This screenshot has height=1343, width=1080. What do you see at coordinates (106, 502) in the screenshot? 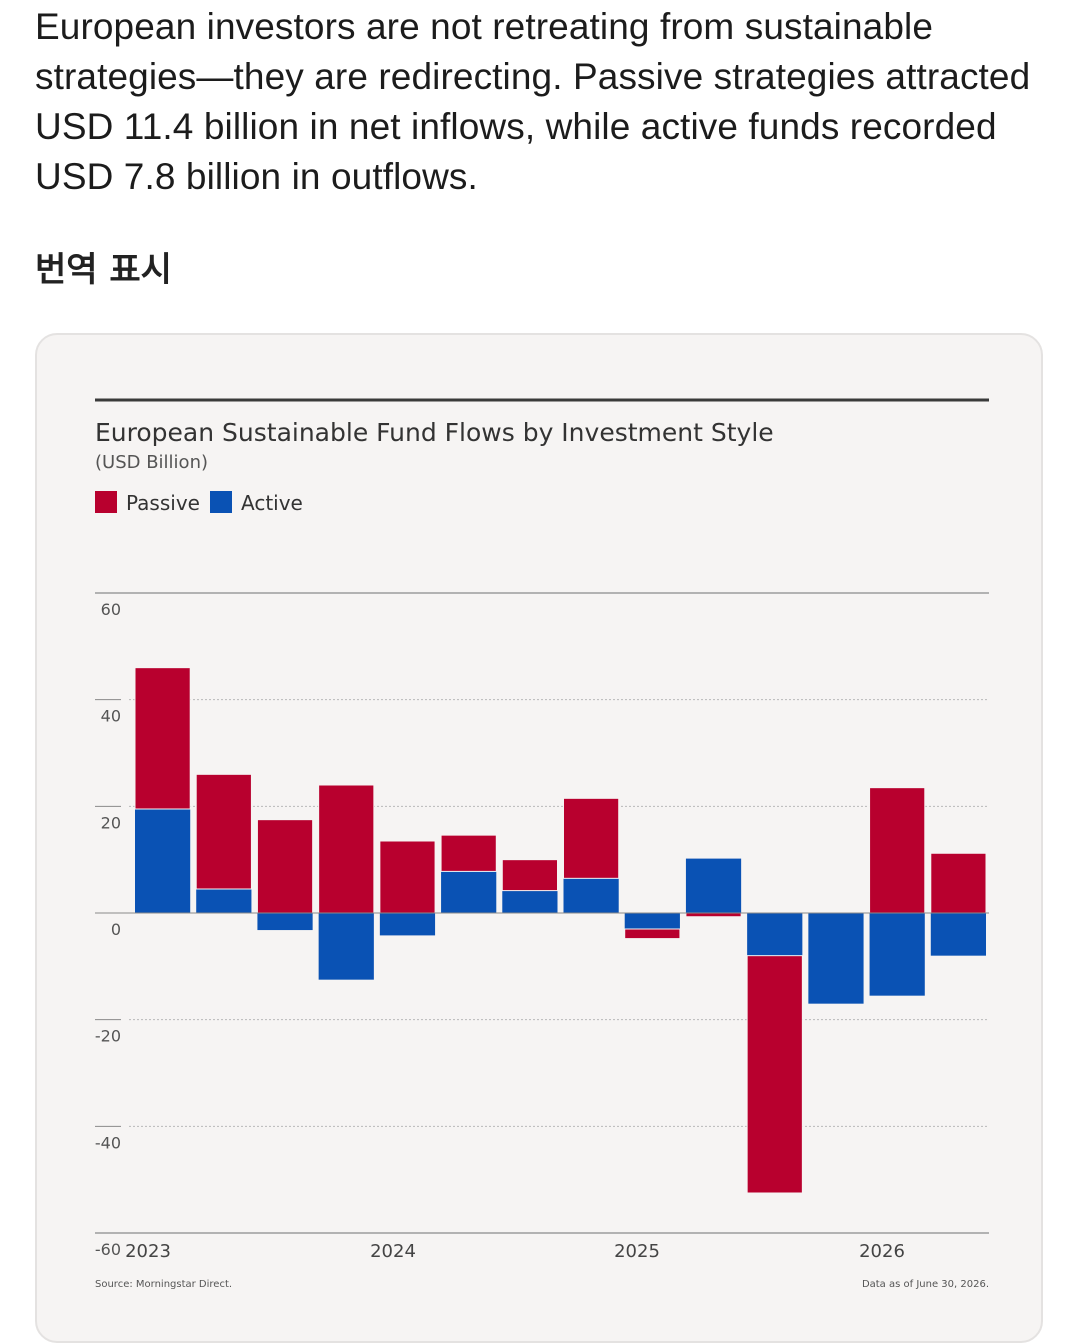
I see `legend-swatch-passive` at bounding box center [106, 502].